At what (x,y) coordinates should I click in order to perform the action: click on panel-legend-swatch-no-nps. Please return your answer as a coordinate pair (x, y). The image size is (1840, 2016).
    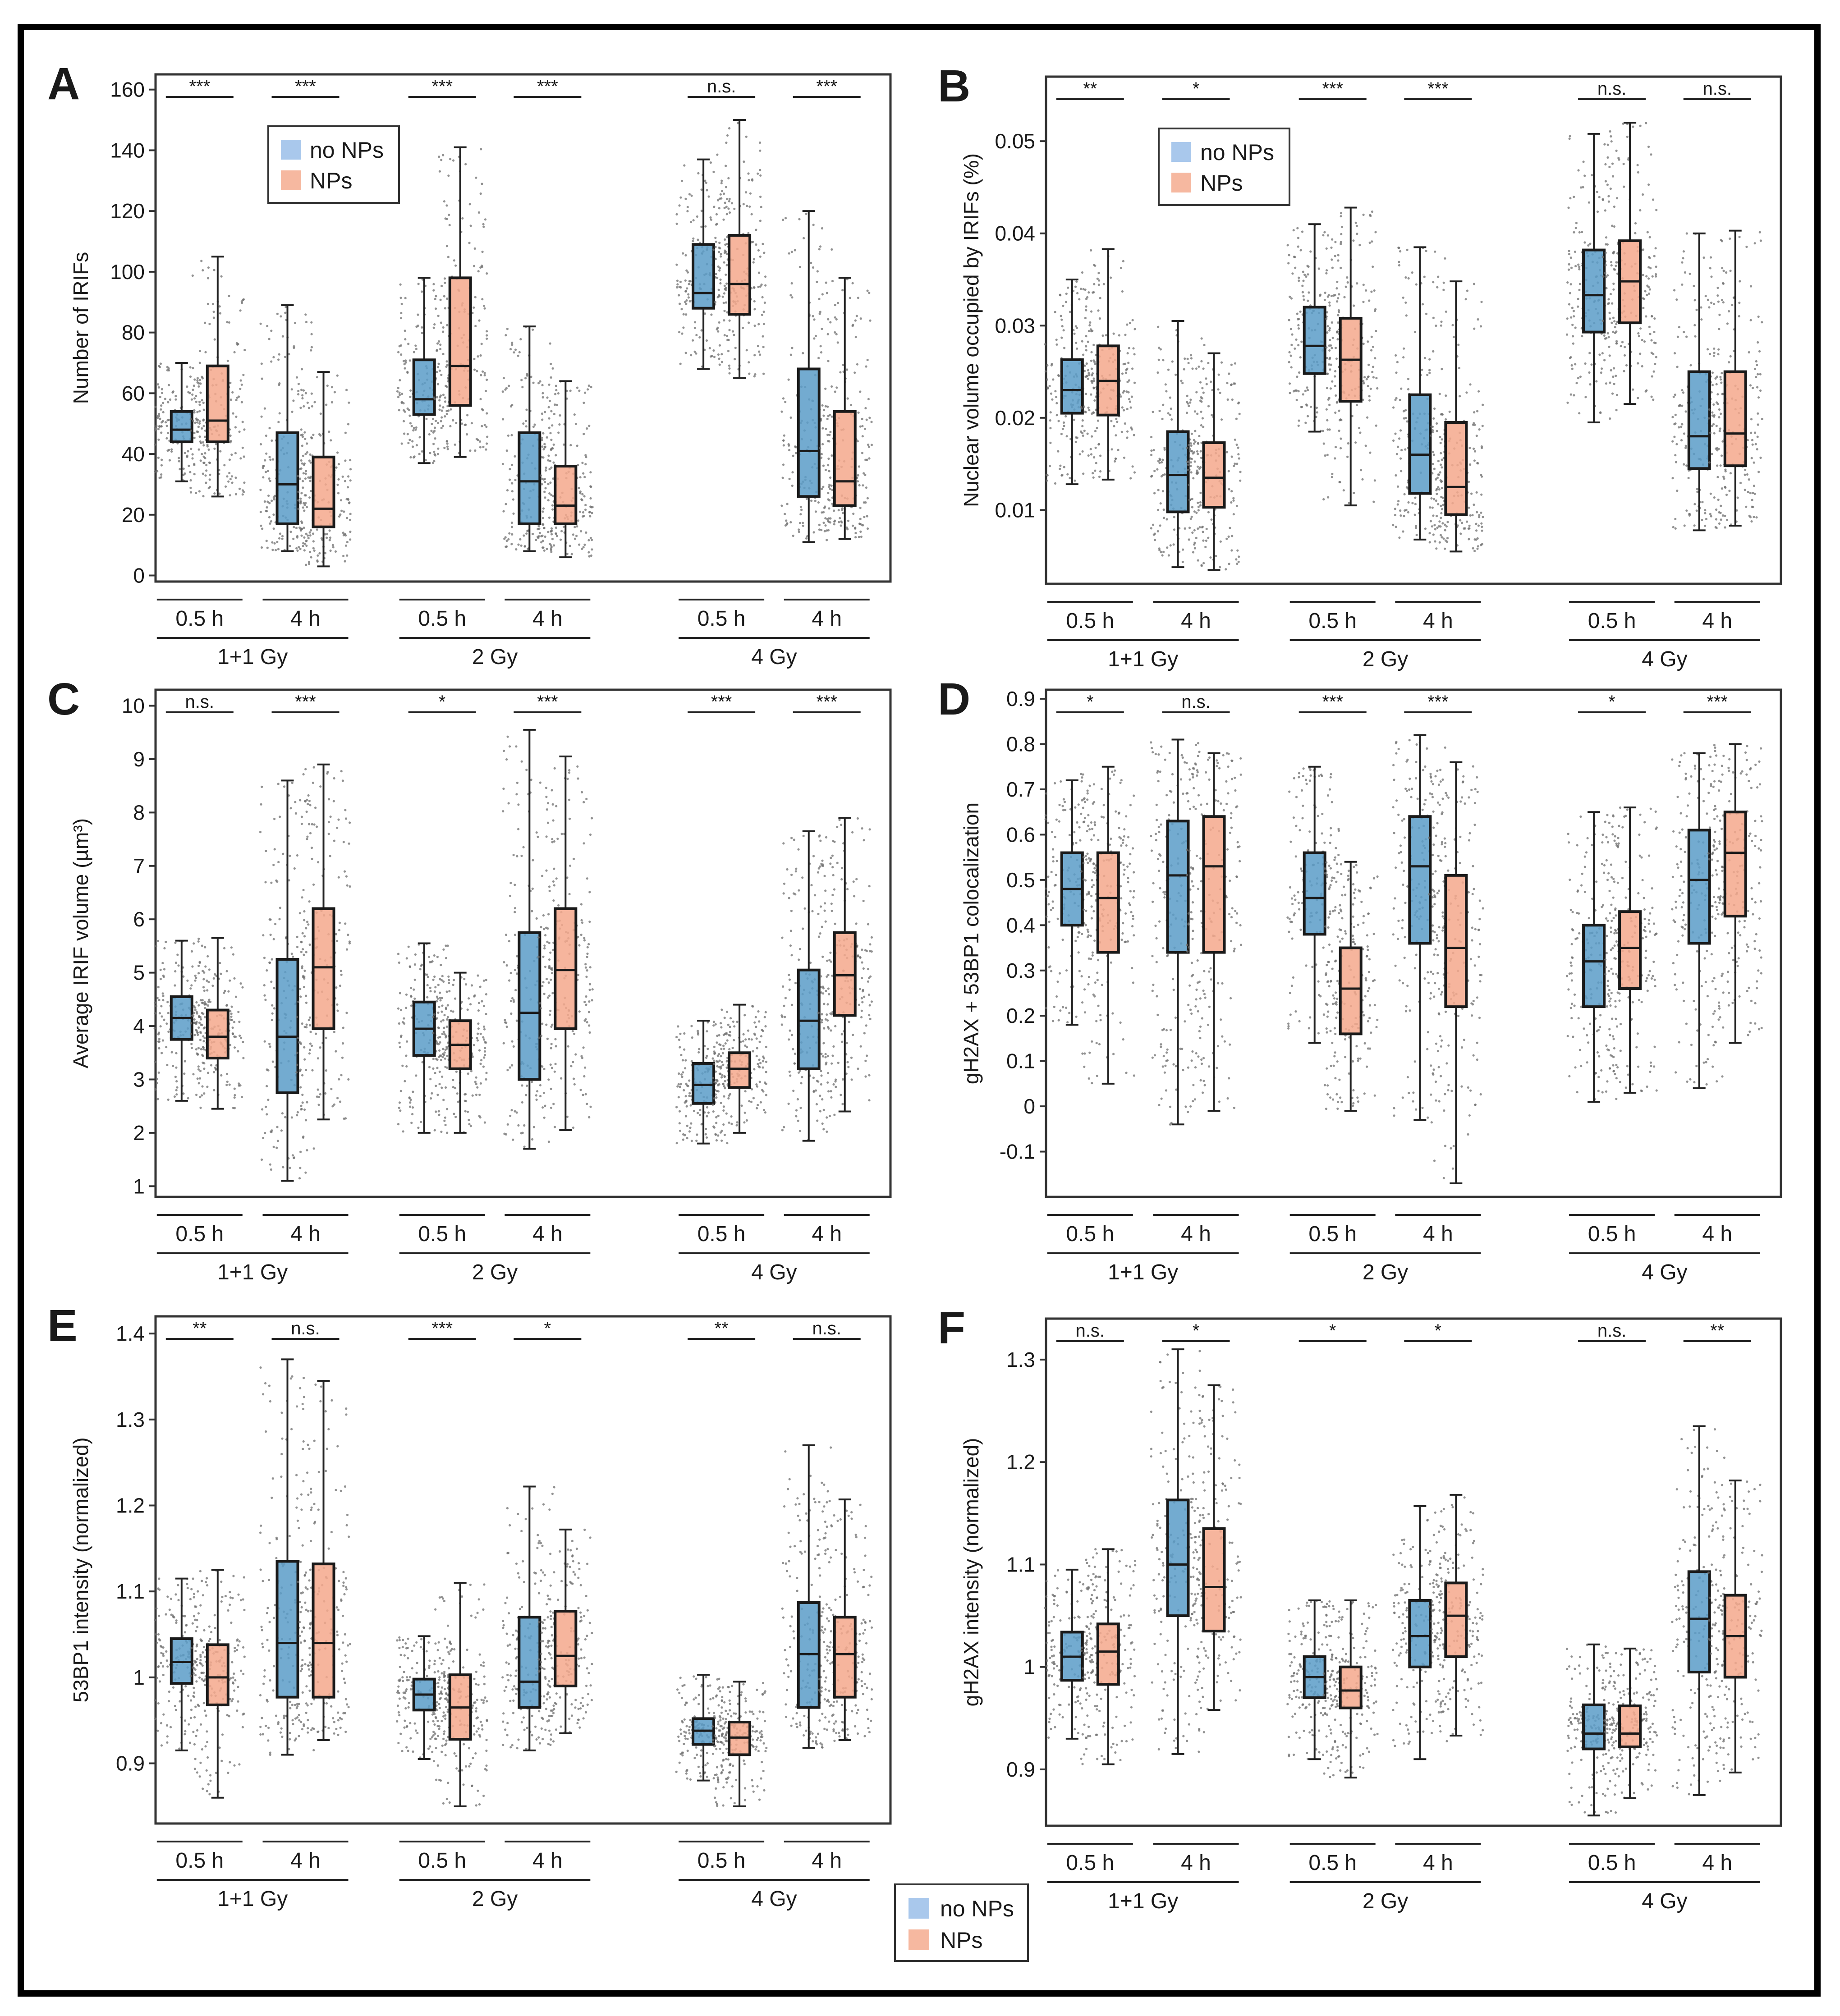
    Looking at the image, I should click on (291, 150).